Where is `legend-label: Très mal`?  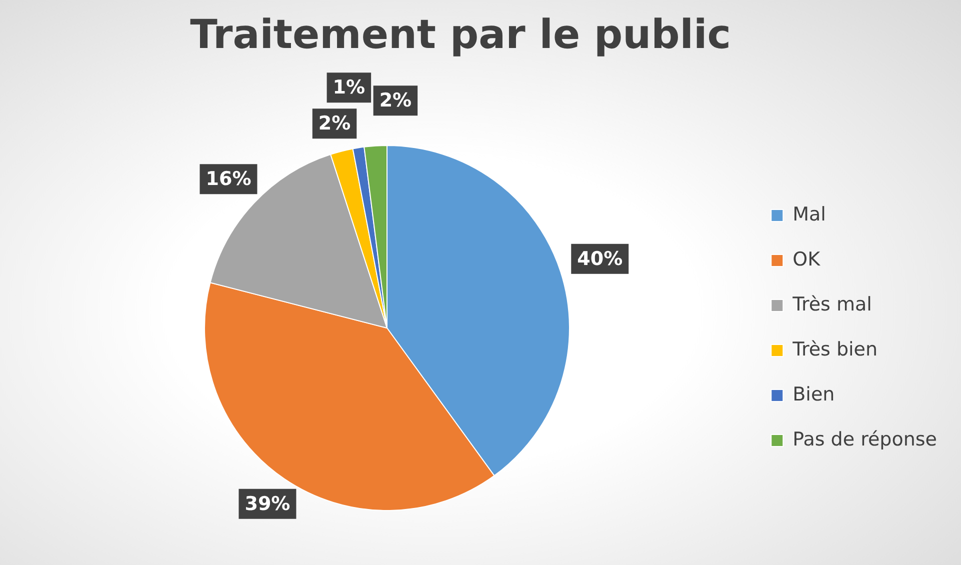
legend-label: Très mal is located at coordinates (832, 304).